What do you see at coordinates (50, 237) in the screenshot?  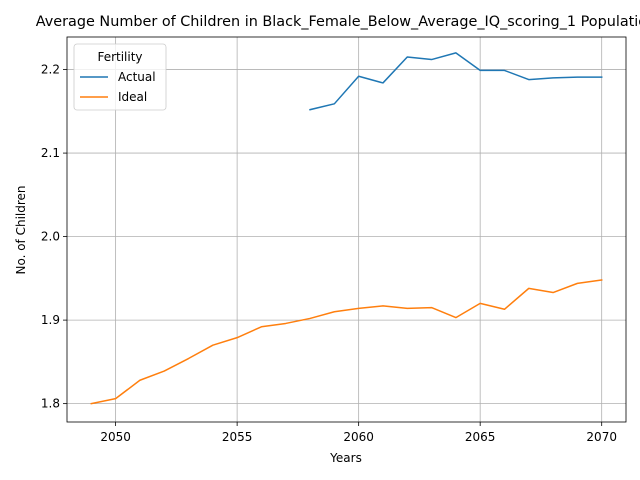 I see `y-tick-label: 2.0` at bounding box center [50, 237].